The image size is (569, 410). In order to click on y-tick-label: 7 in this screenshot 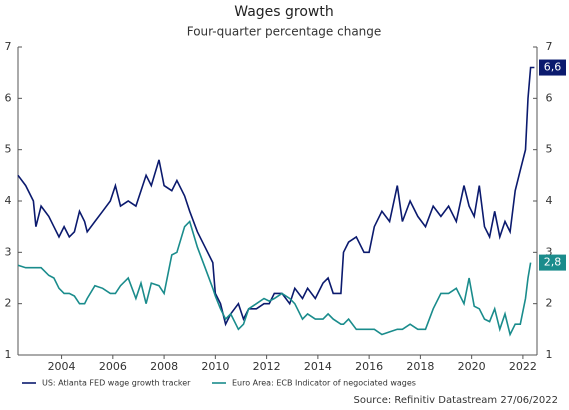, I will do `click(8, 46)`.